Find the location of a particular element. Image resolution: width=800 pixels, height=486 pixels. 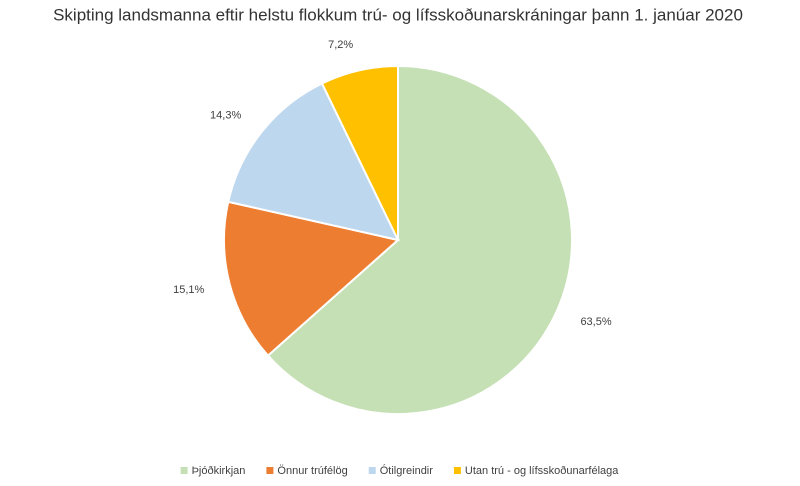

legend-label: Ótilgreindir is located at coordinates (407, 470).